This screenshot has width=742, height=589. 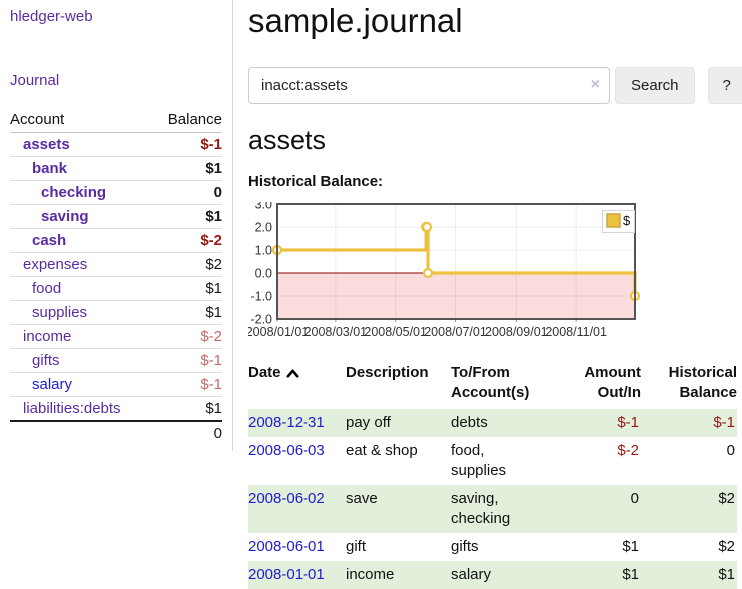 What do you see at coordinates (387, 372) in the screenshot?
I see `register-header-description: Description` at bounding box center [387, 372].